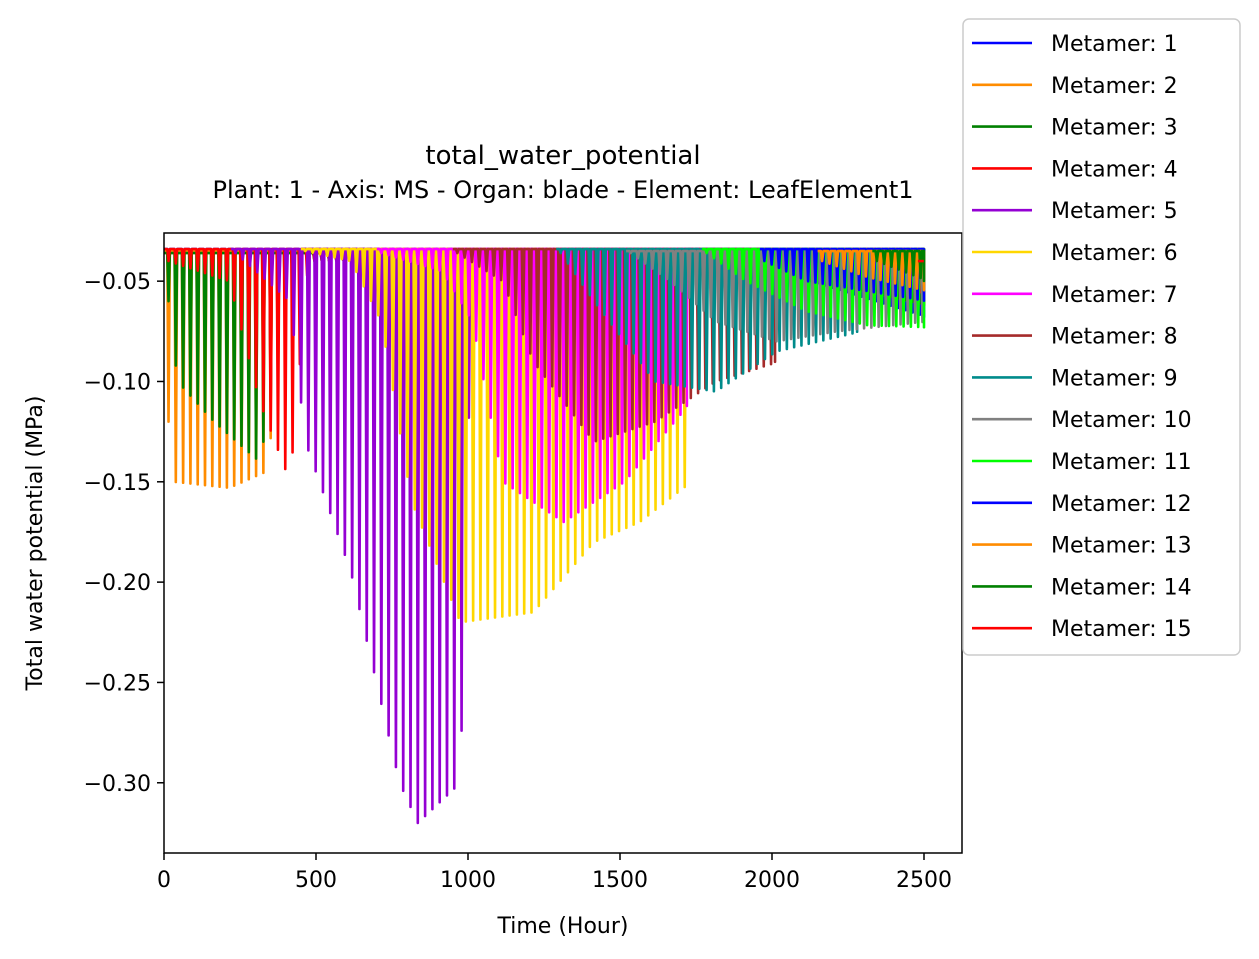  What do you see at coordinates (1121, 629) in the screenshot?
I see `legend-entry: Metamer: 15` at bounding box center [1121, 629].